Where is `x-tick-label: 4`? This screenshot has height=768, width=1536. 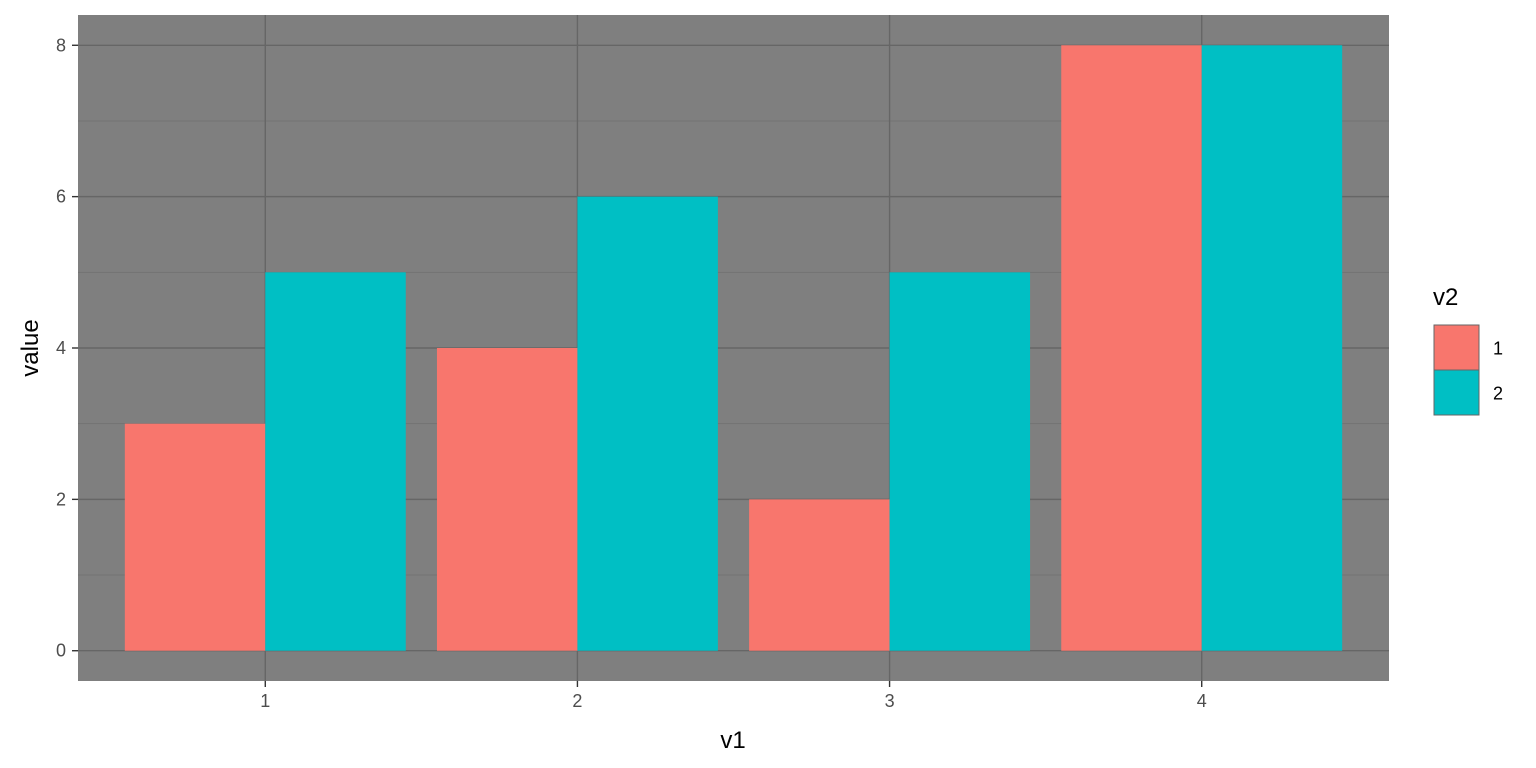
x-tick-label: 4 is located at coordinates (1202, 701).